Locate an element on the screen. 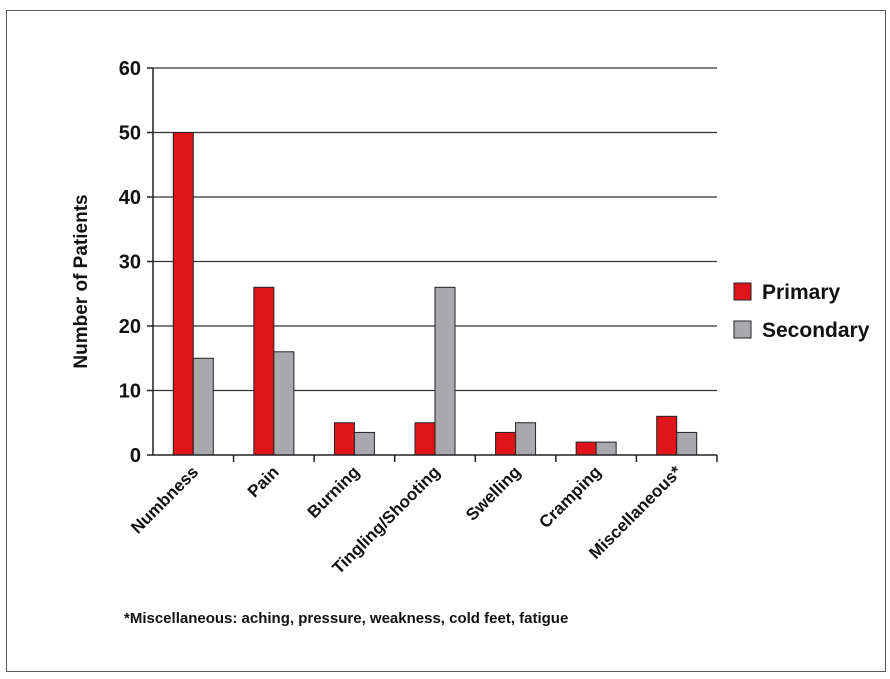  y-tick-label: 30 is located at coordinates (130, 263).